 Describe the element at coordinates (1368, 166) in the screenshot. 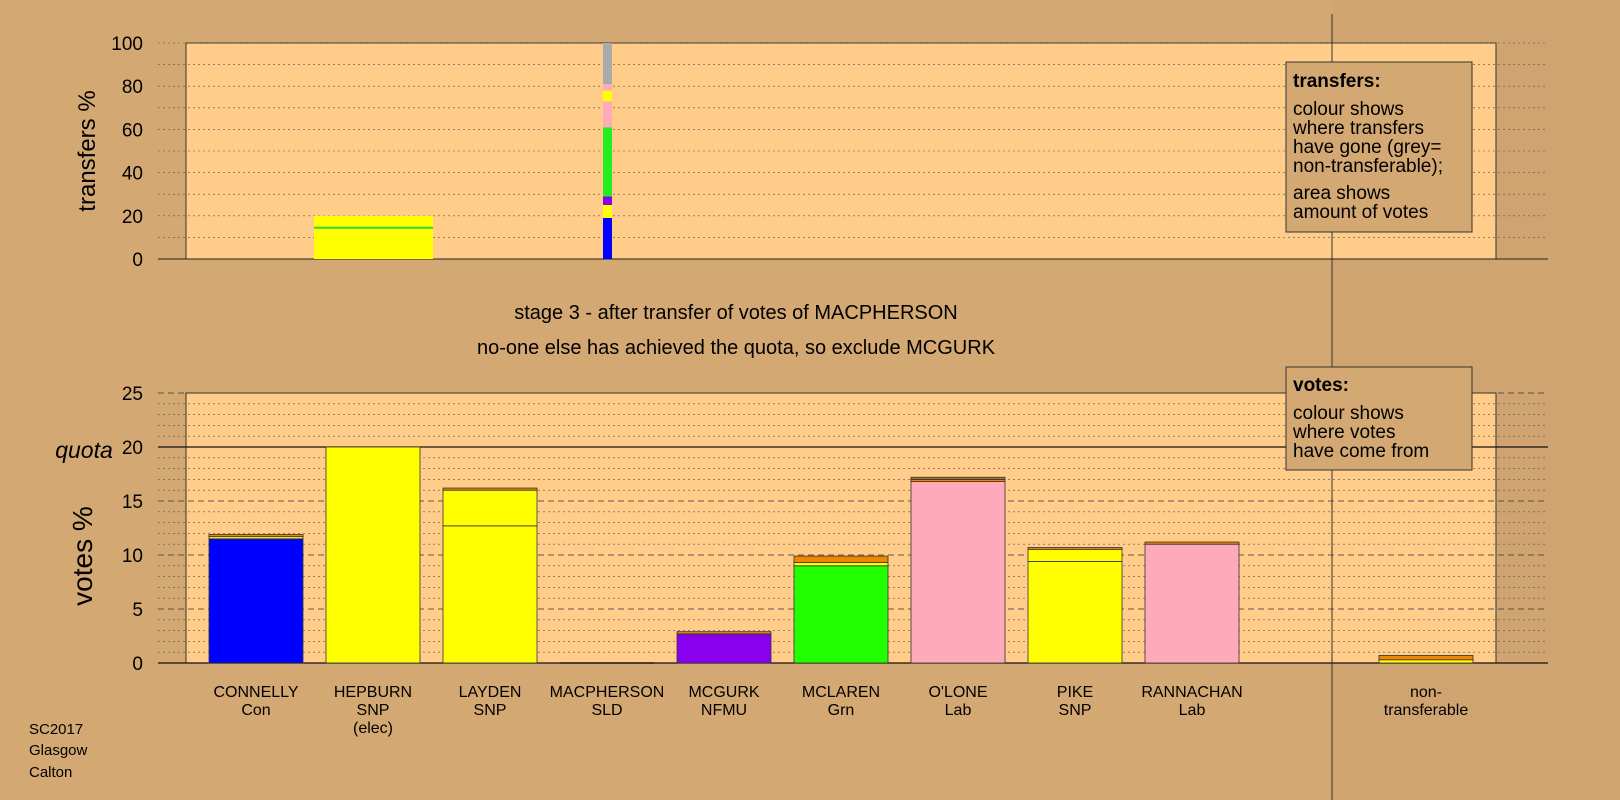

I see `transfers-legend-line-4: non-transferable);` at that location.